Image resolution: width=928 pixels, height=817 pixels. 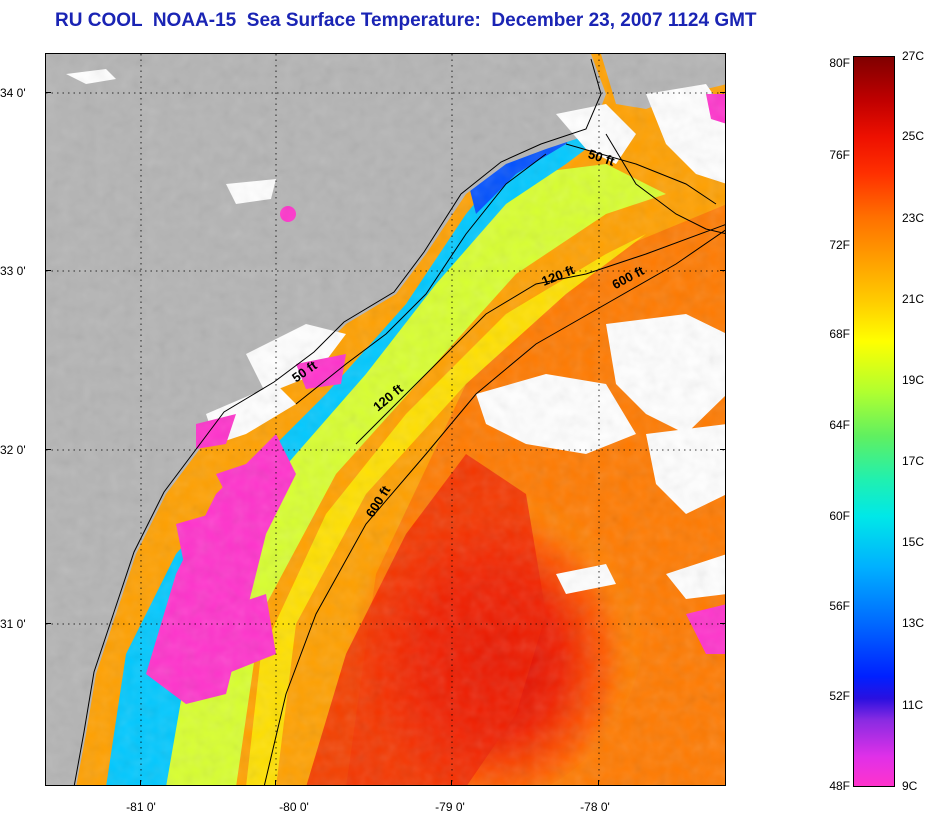 What do you see at coordinates (874, 421) in the screenshot?
I see `temperature-colorbar` at bounding box center [874, 421].